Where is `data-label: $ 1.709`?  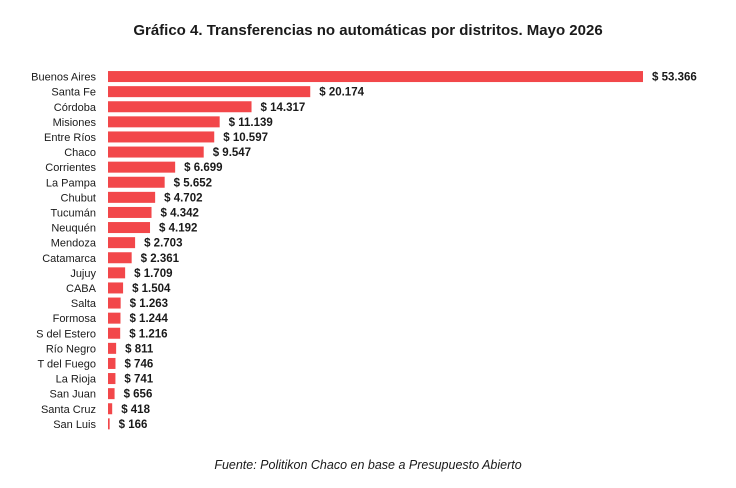
data-label: $ 1.709 is located at coordinates (153, 274).